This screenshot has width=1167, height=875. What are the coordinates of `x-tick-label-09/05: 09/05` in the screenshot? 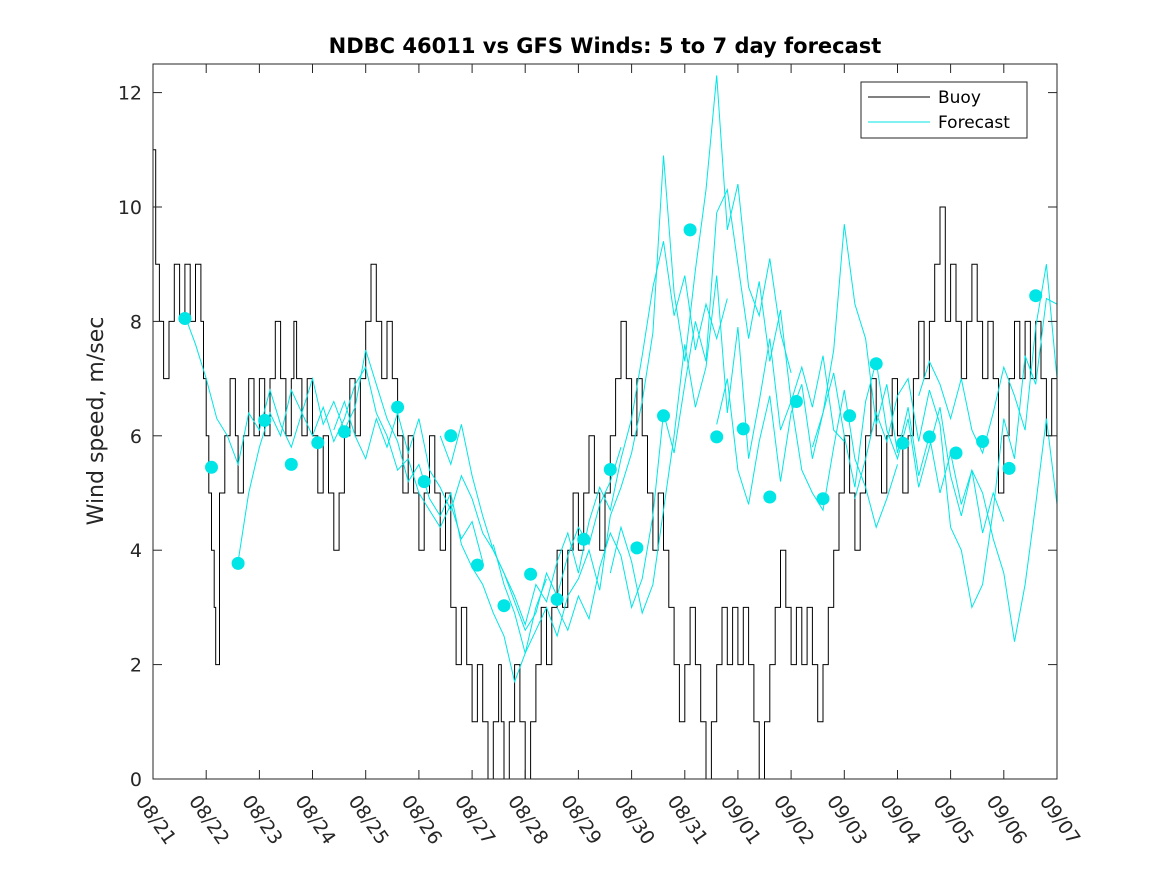 It's located at (953, 819).